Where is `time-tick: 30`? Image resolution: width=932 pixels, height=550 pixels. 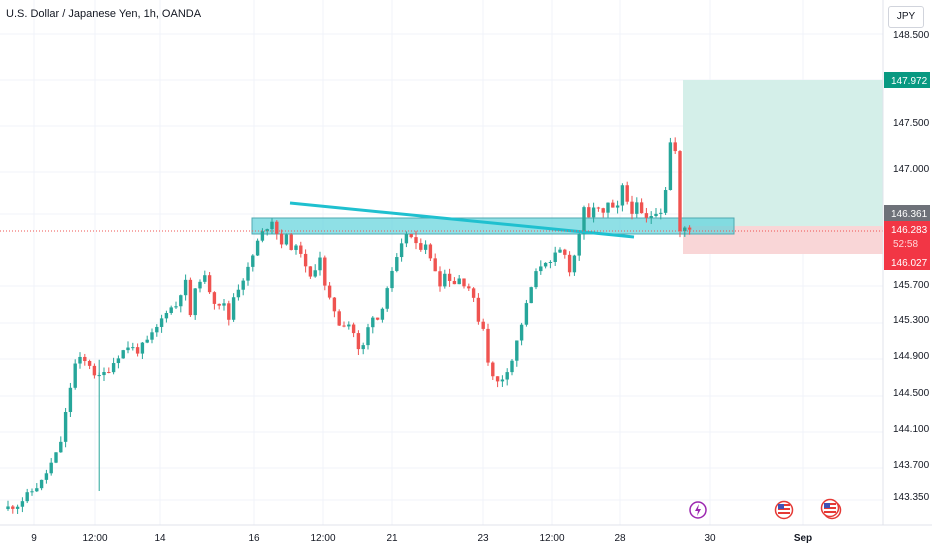
time-tick: 30 is located at coordinates (710, 538).